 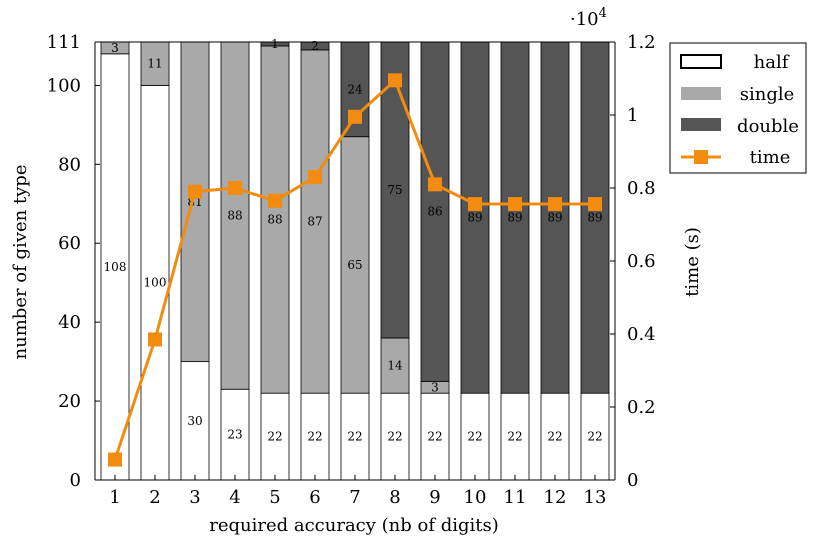 I want to click on y-tick-label-20: 20, so click(x=69, y=401).